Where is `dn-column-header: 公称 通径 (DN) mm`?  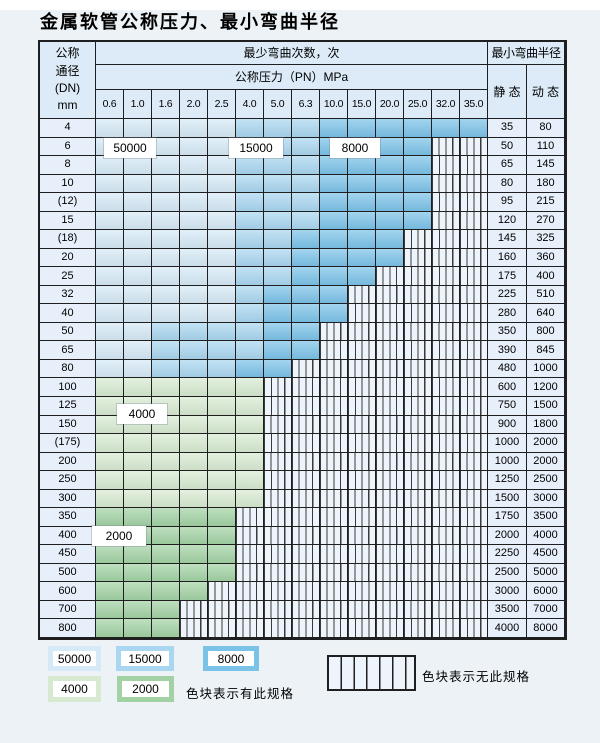
dn-column-header: 公称 通径 (DN) mm is located at coordinates (68, 80).